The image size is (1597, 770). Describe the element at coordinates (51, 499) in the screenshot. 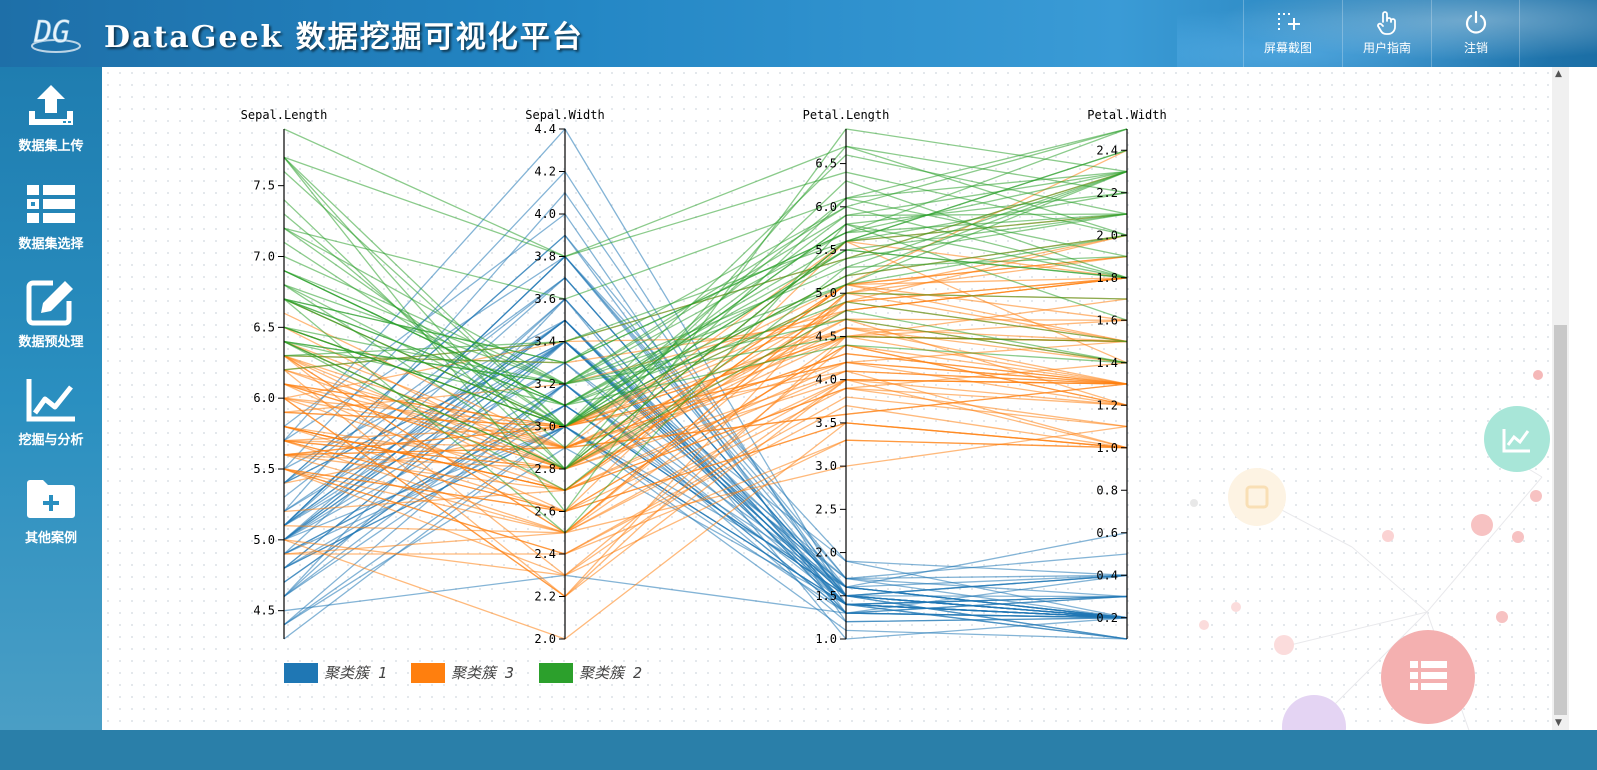

I see `folder-plus-icon` at that location.